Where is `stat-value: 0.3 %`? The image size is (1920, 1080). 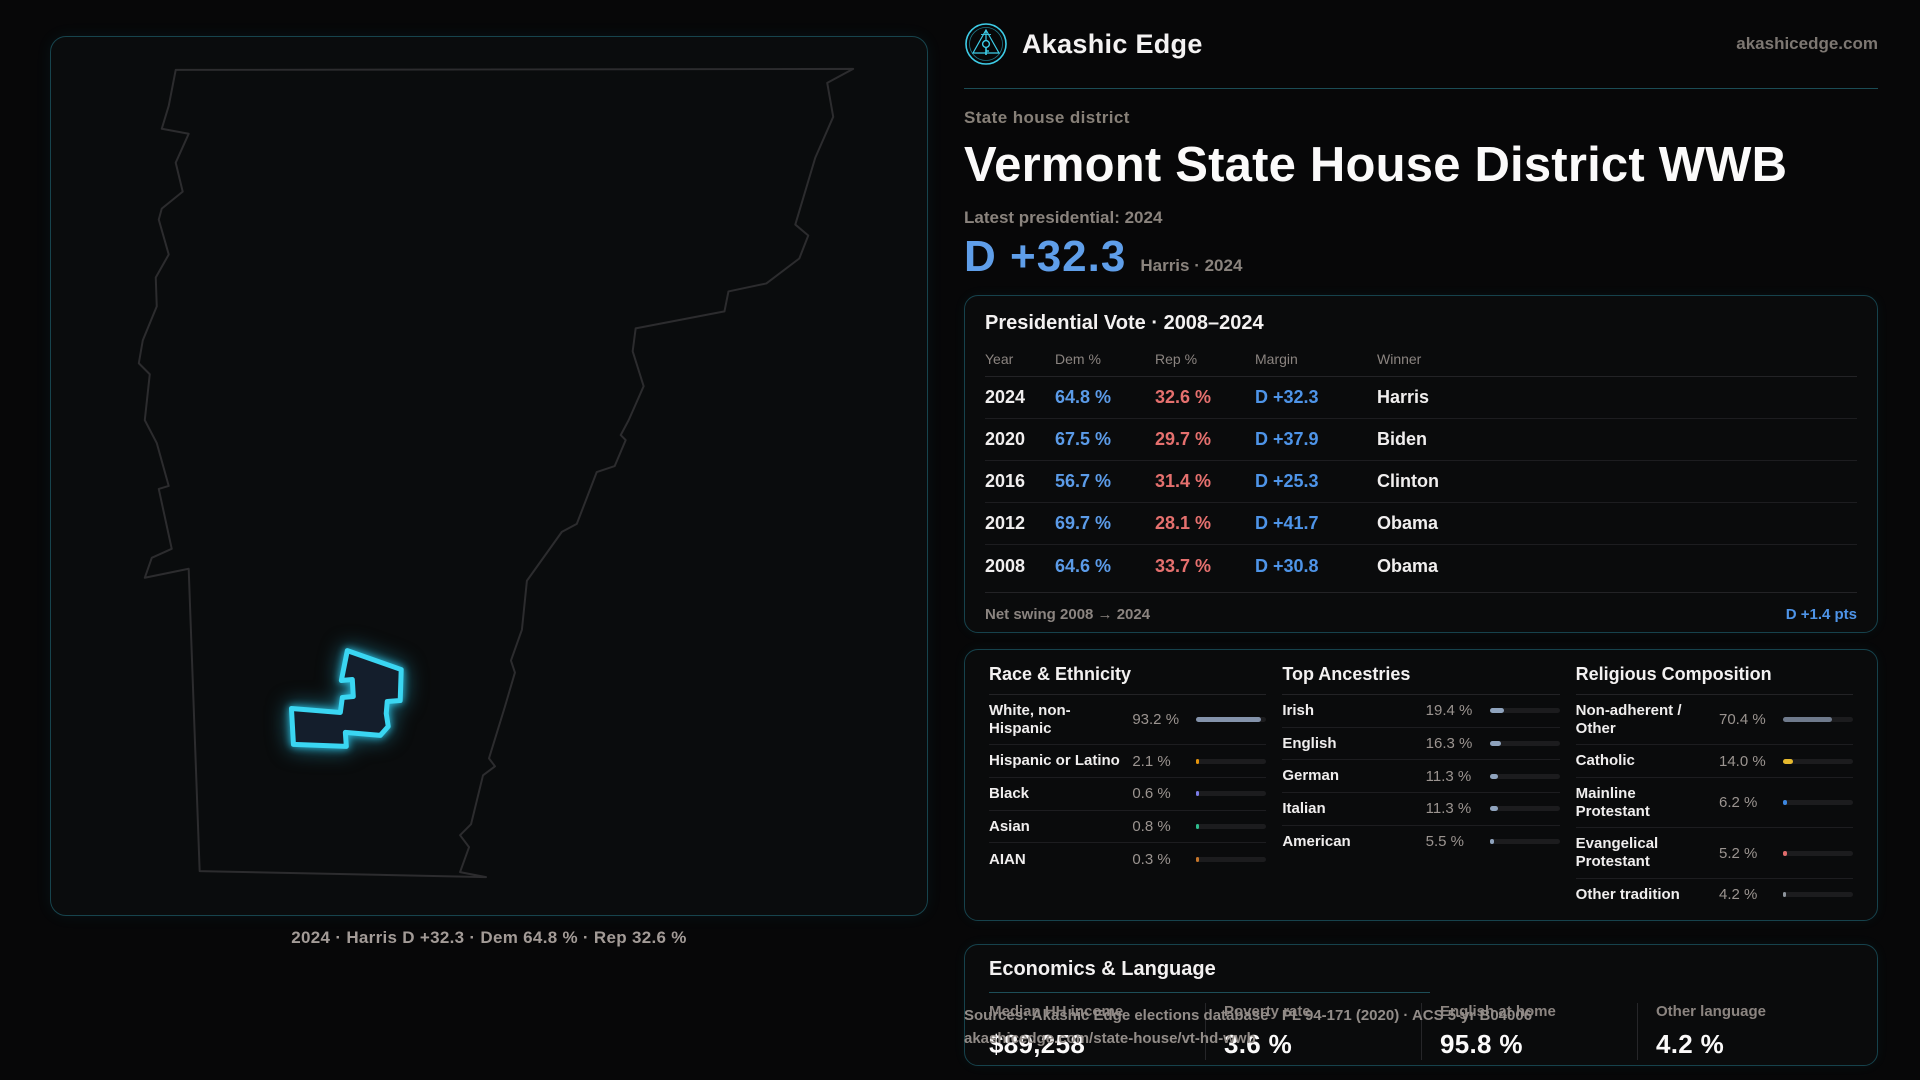
stat-value: 0.3 % is located at coordinates (1151, 859).